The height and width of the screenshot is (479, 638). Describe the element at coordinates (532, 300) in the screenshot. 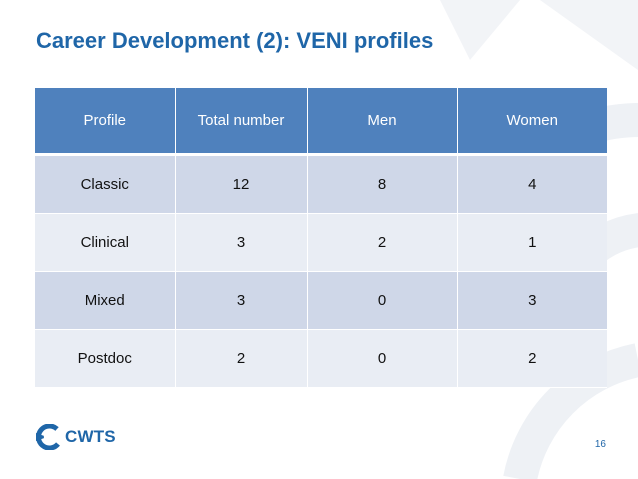

I see `cell-women: 3` at that location.